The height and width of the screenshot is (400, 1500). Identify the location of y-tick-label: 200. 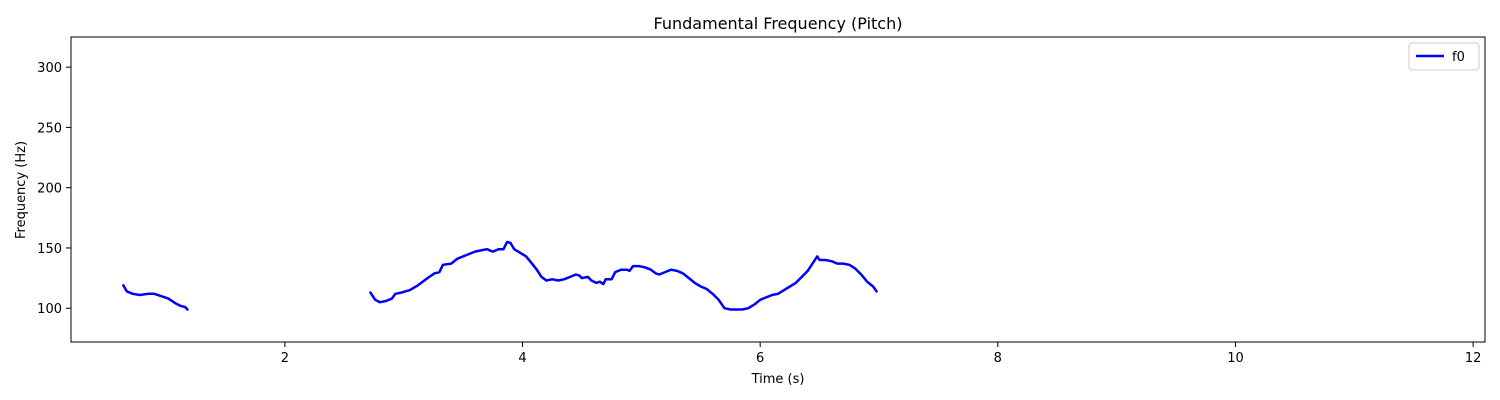
(49, 189).